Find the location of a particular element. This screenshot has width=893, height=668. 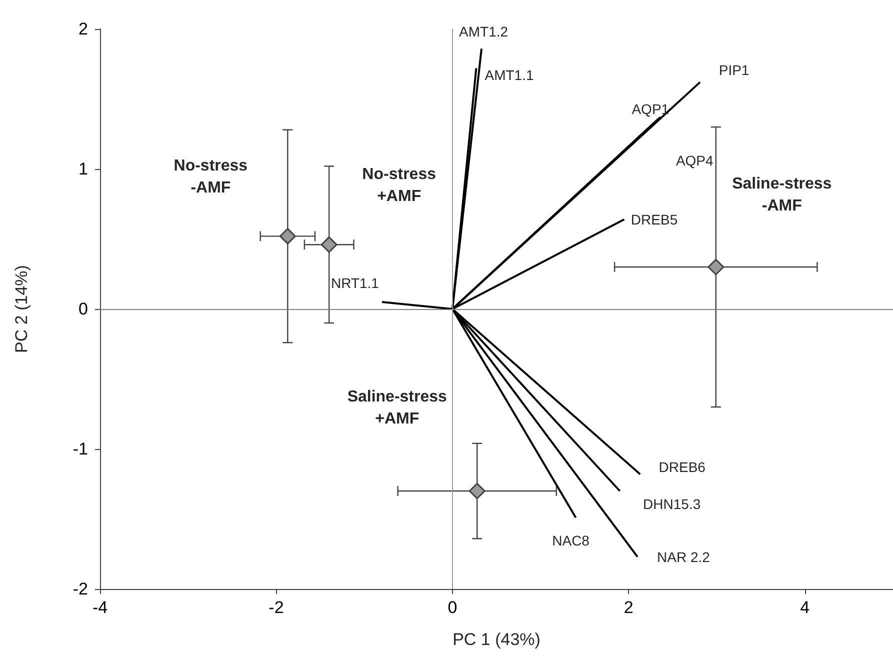

y-tick-label: 2 is located at coordinates (83, 29).